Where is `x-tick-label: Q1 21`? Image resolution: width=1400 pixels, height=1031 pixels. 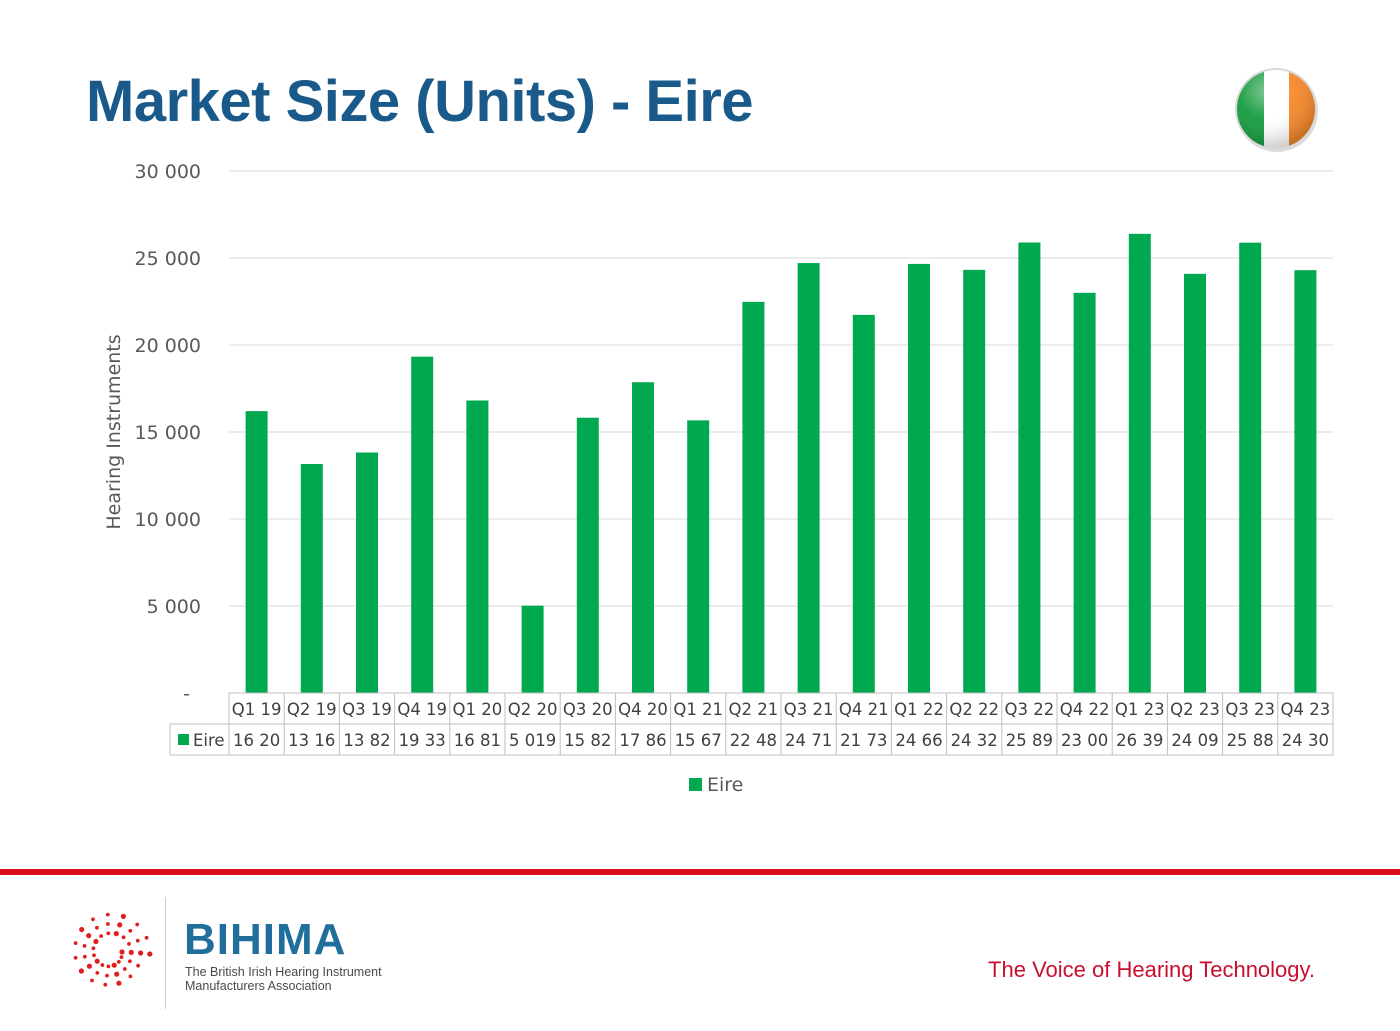
x-tick-label: Q1 21 is located at coordinates (698, 709).